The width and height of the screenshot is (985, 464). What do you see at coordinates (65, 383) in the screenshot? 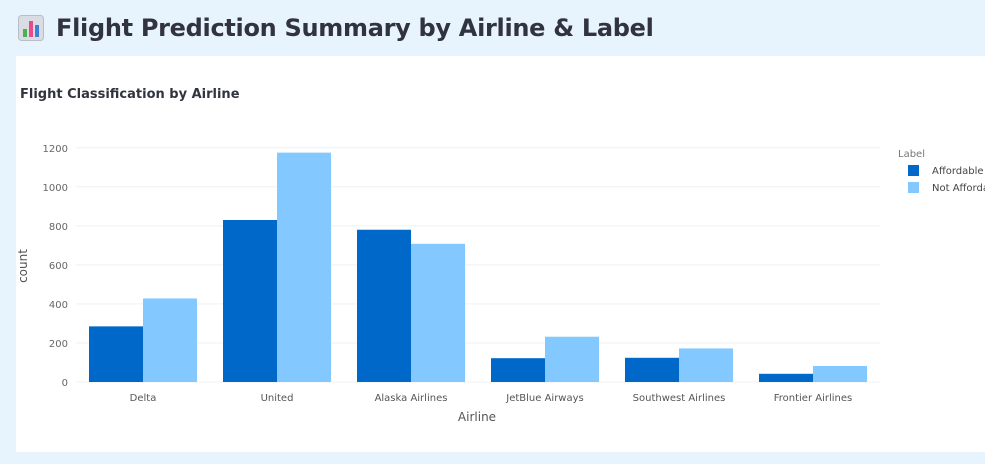
I see `y-tick-label: 0` at bounding box center [65, 383].